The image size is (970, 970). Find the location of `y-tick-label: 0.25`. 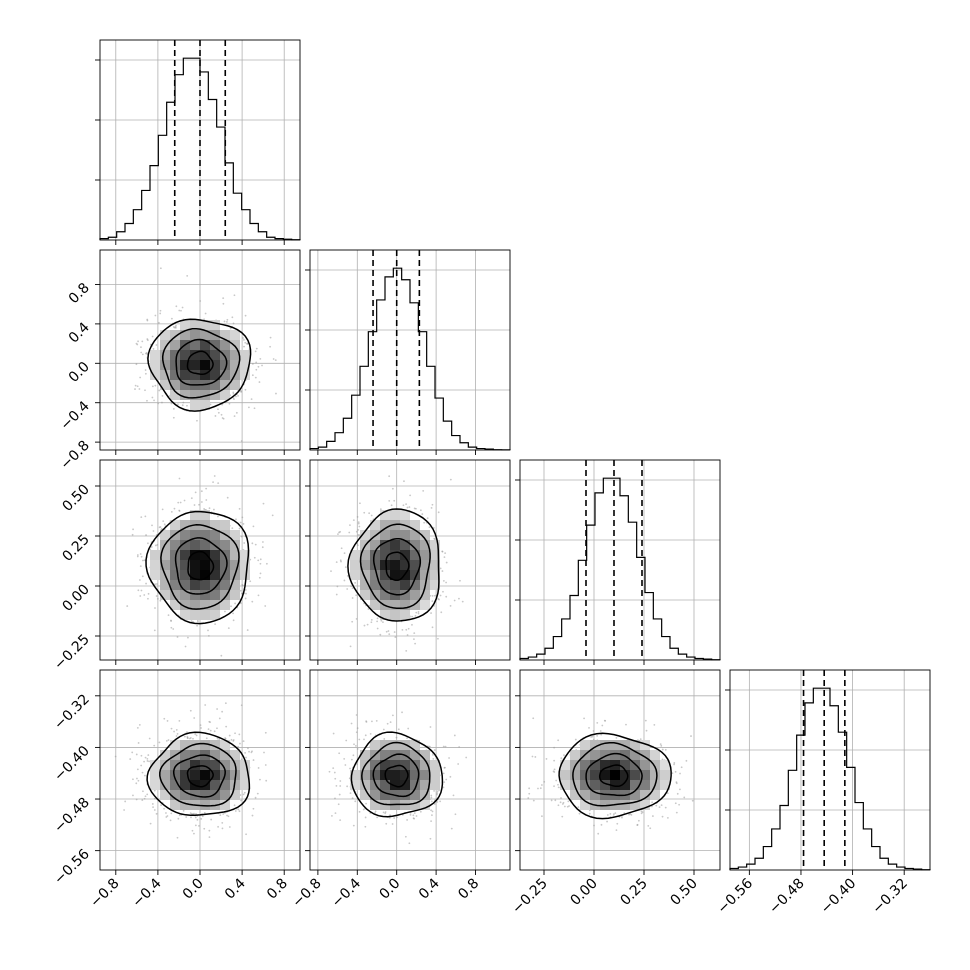

y-tick-label: 0.25 is located at coordinates (75, 548).